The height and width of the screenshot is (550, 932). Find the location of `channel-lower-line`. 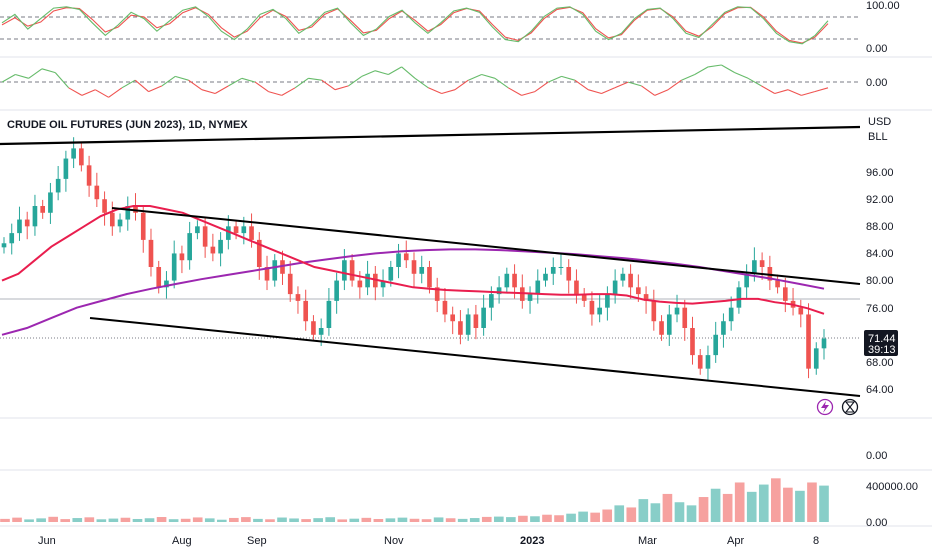

channel-lower-line is located at coordinates (475, 357).